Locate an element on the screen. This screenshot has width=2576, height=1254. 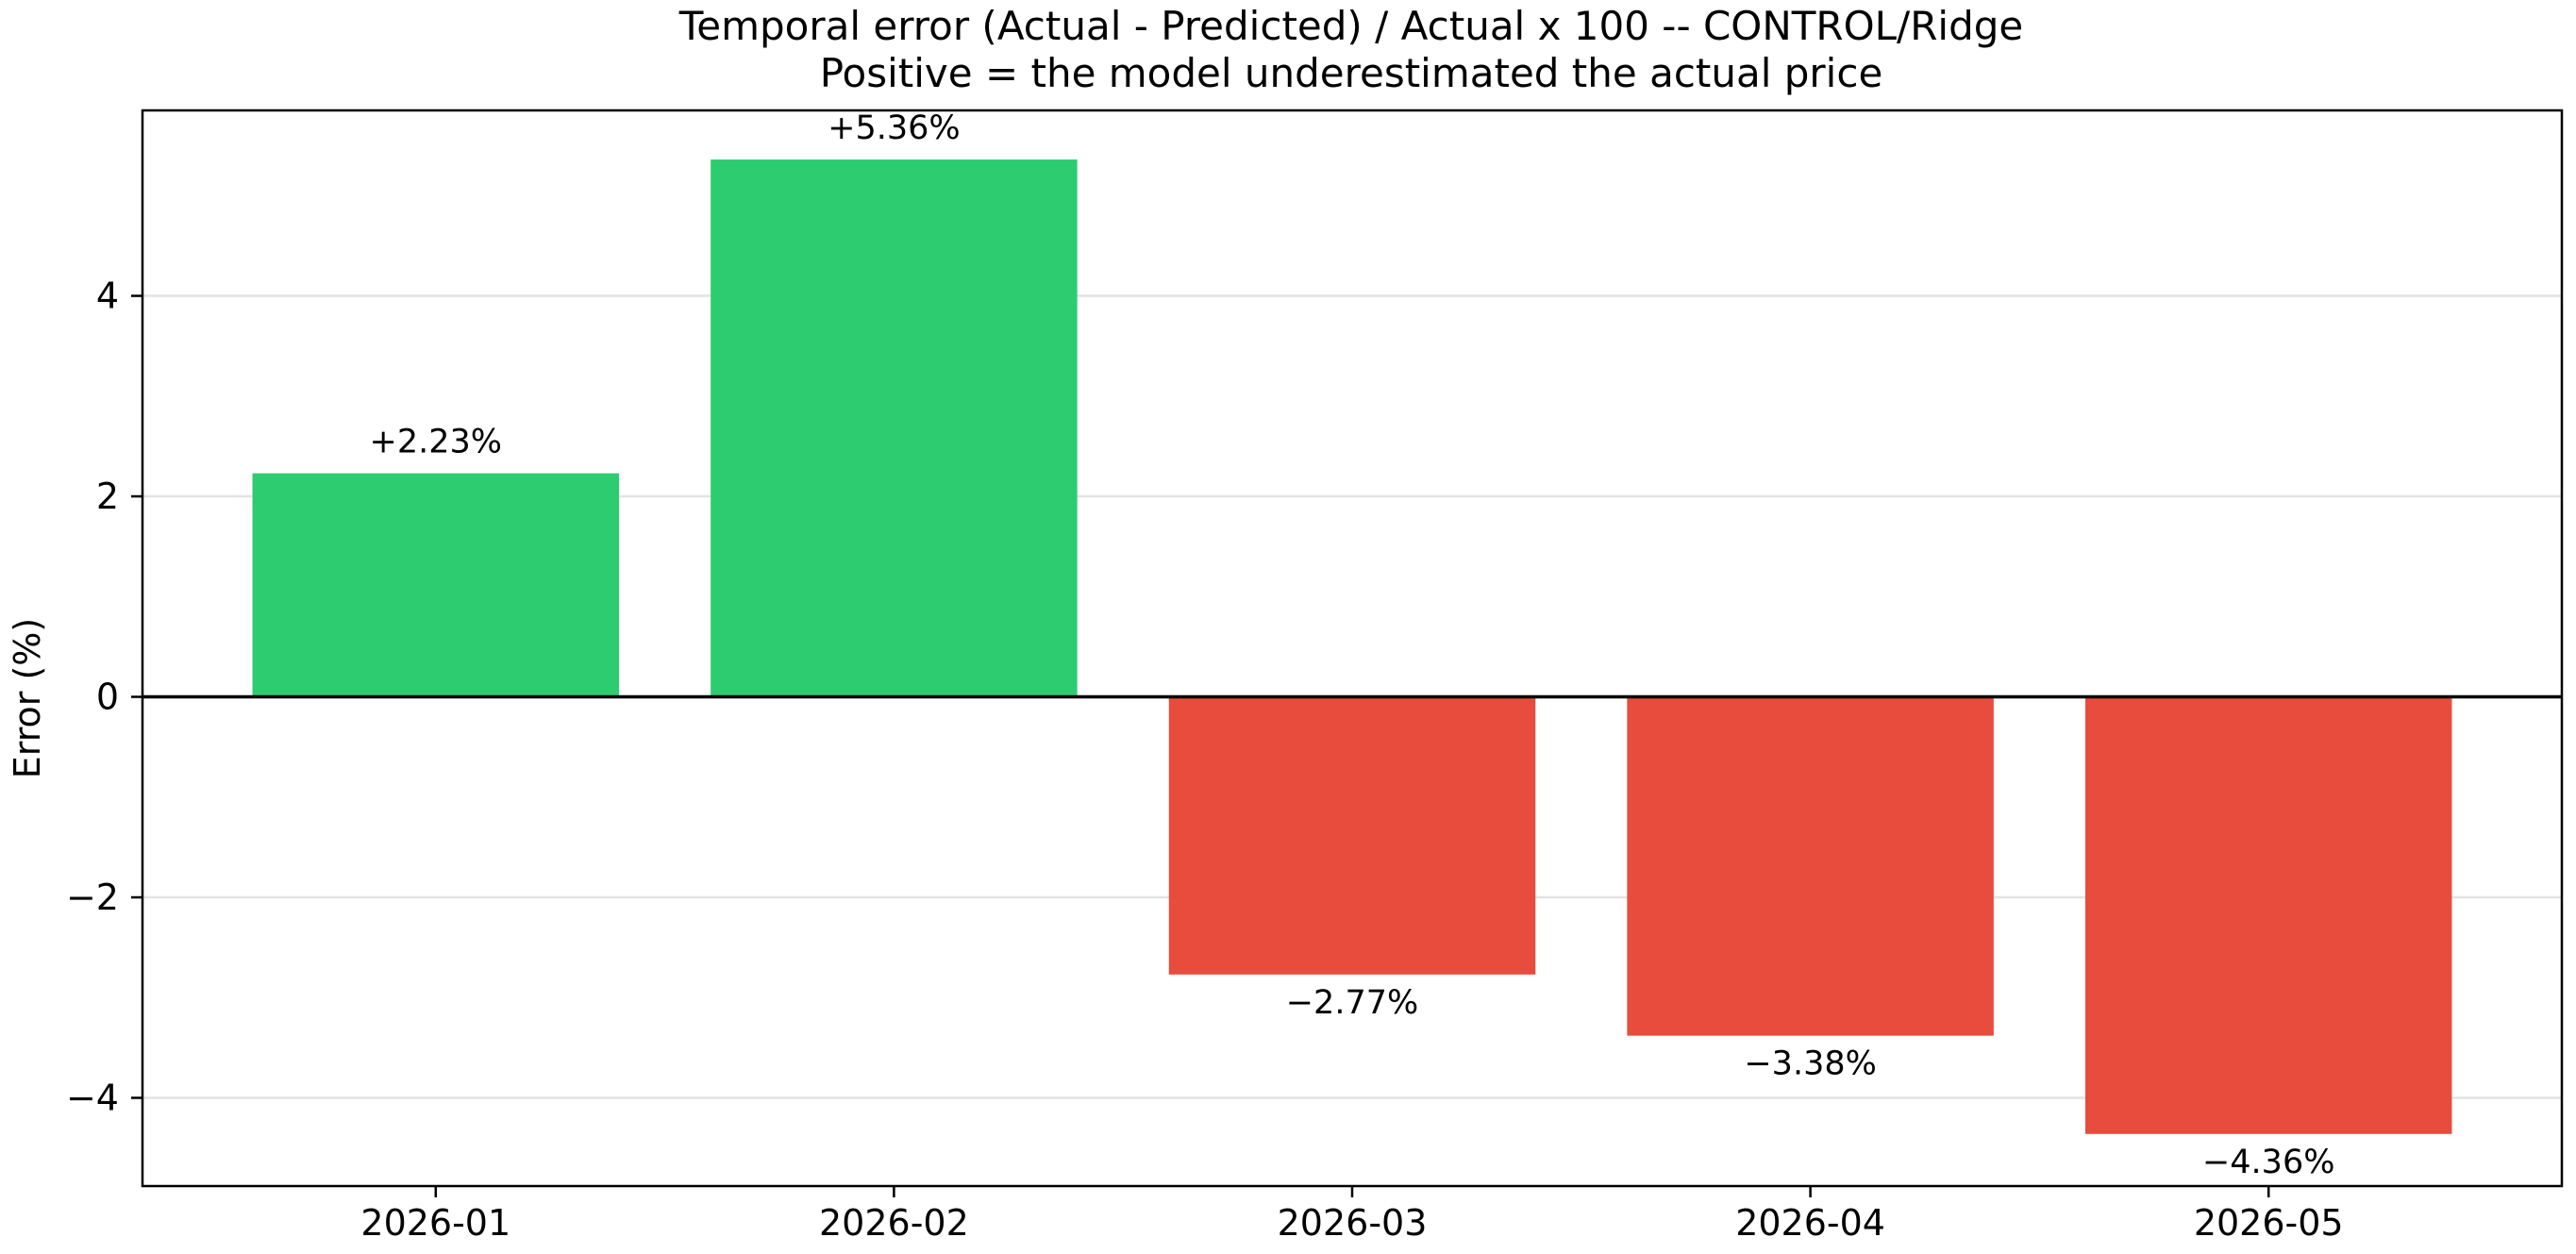
bar-value-label-2026-01: +2.23% is located at coordinates (436, 442).